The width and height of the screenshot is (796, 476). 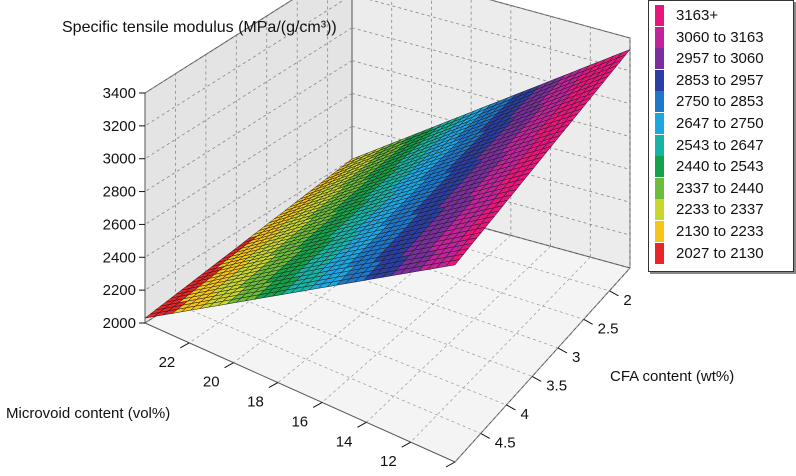 What do you see at coordinates (720, 167) in the screenshot?
I see `legend-label: 2440 to 2543` at bounding box center [720, 167].